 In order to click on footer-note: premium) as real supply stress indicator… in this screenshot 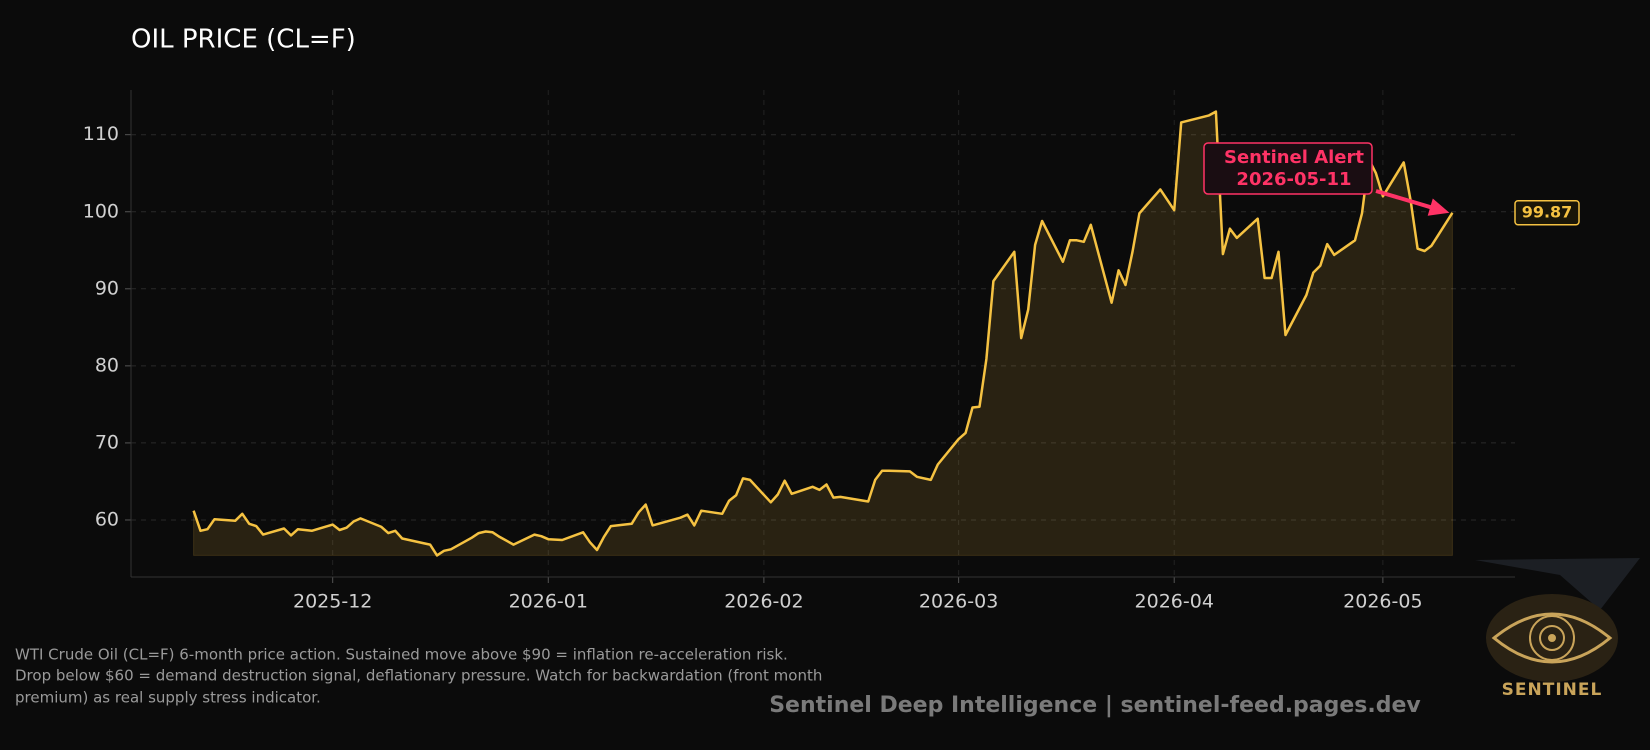, I will do `click(168, 698)`.